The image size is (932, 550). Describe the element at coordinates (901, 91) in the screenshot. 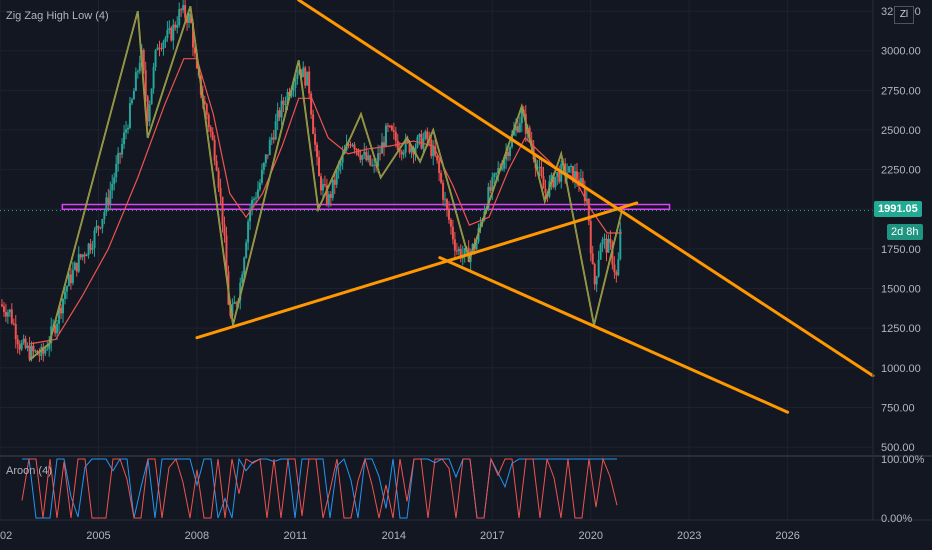

I see `y-tick-label: 2750.00` at that location.